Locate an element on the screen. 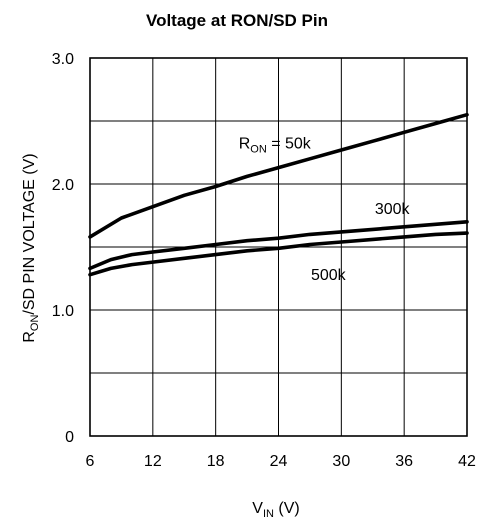  chart-title: Voltage at RON/SD Pin is located at coordinates (237, 20).